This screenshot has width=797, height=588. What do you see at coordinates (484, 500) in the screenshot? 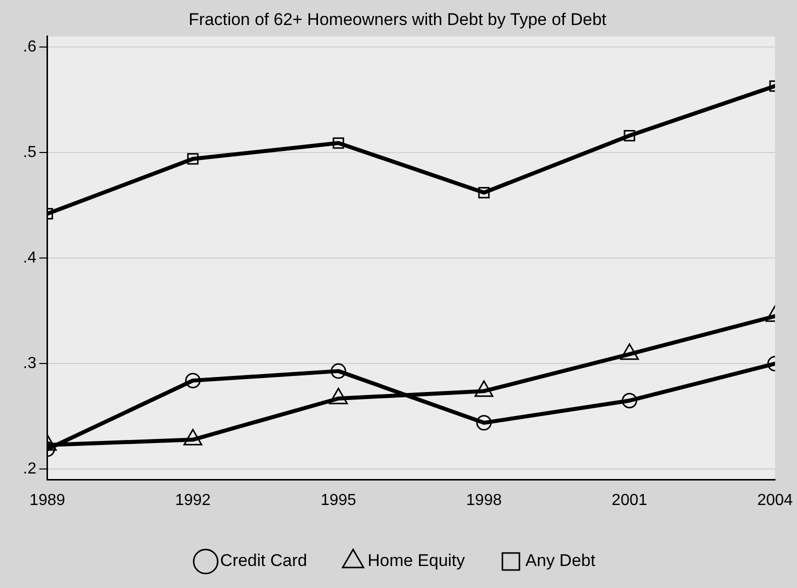
I see `x-tick-label: 1998` at bounding box center [484, 500].